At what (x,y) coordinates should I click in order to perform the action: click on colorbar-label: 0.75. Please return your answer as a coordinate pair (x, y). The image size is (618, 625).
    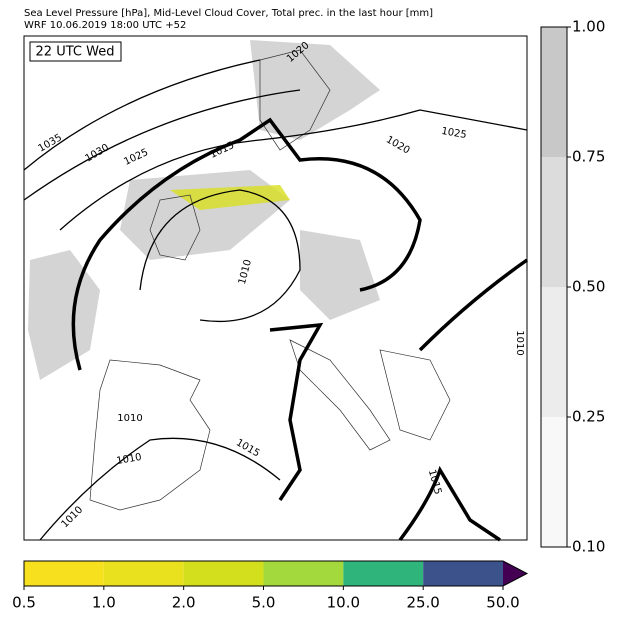
    Looking at the image, I should click on (588, 157).